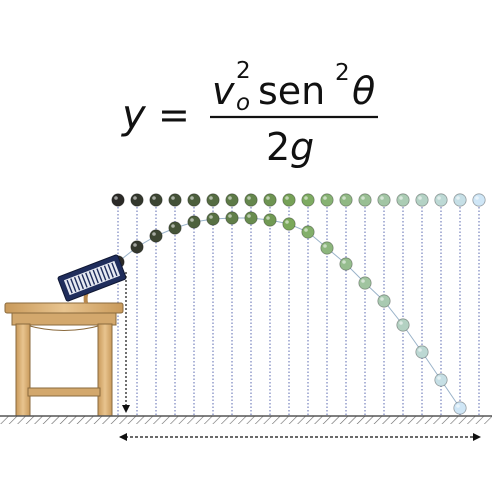  I want to click on formula-velocity-subscript: o, so click(243, 103).